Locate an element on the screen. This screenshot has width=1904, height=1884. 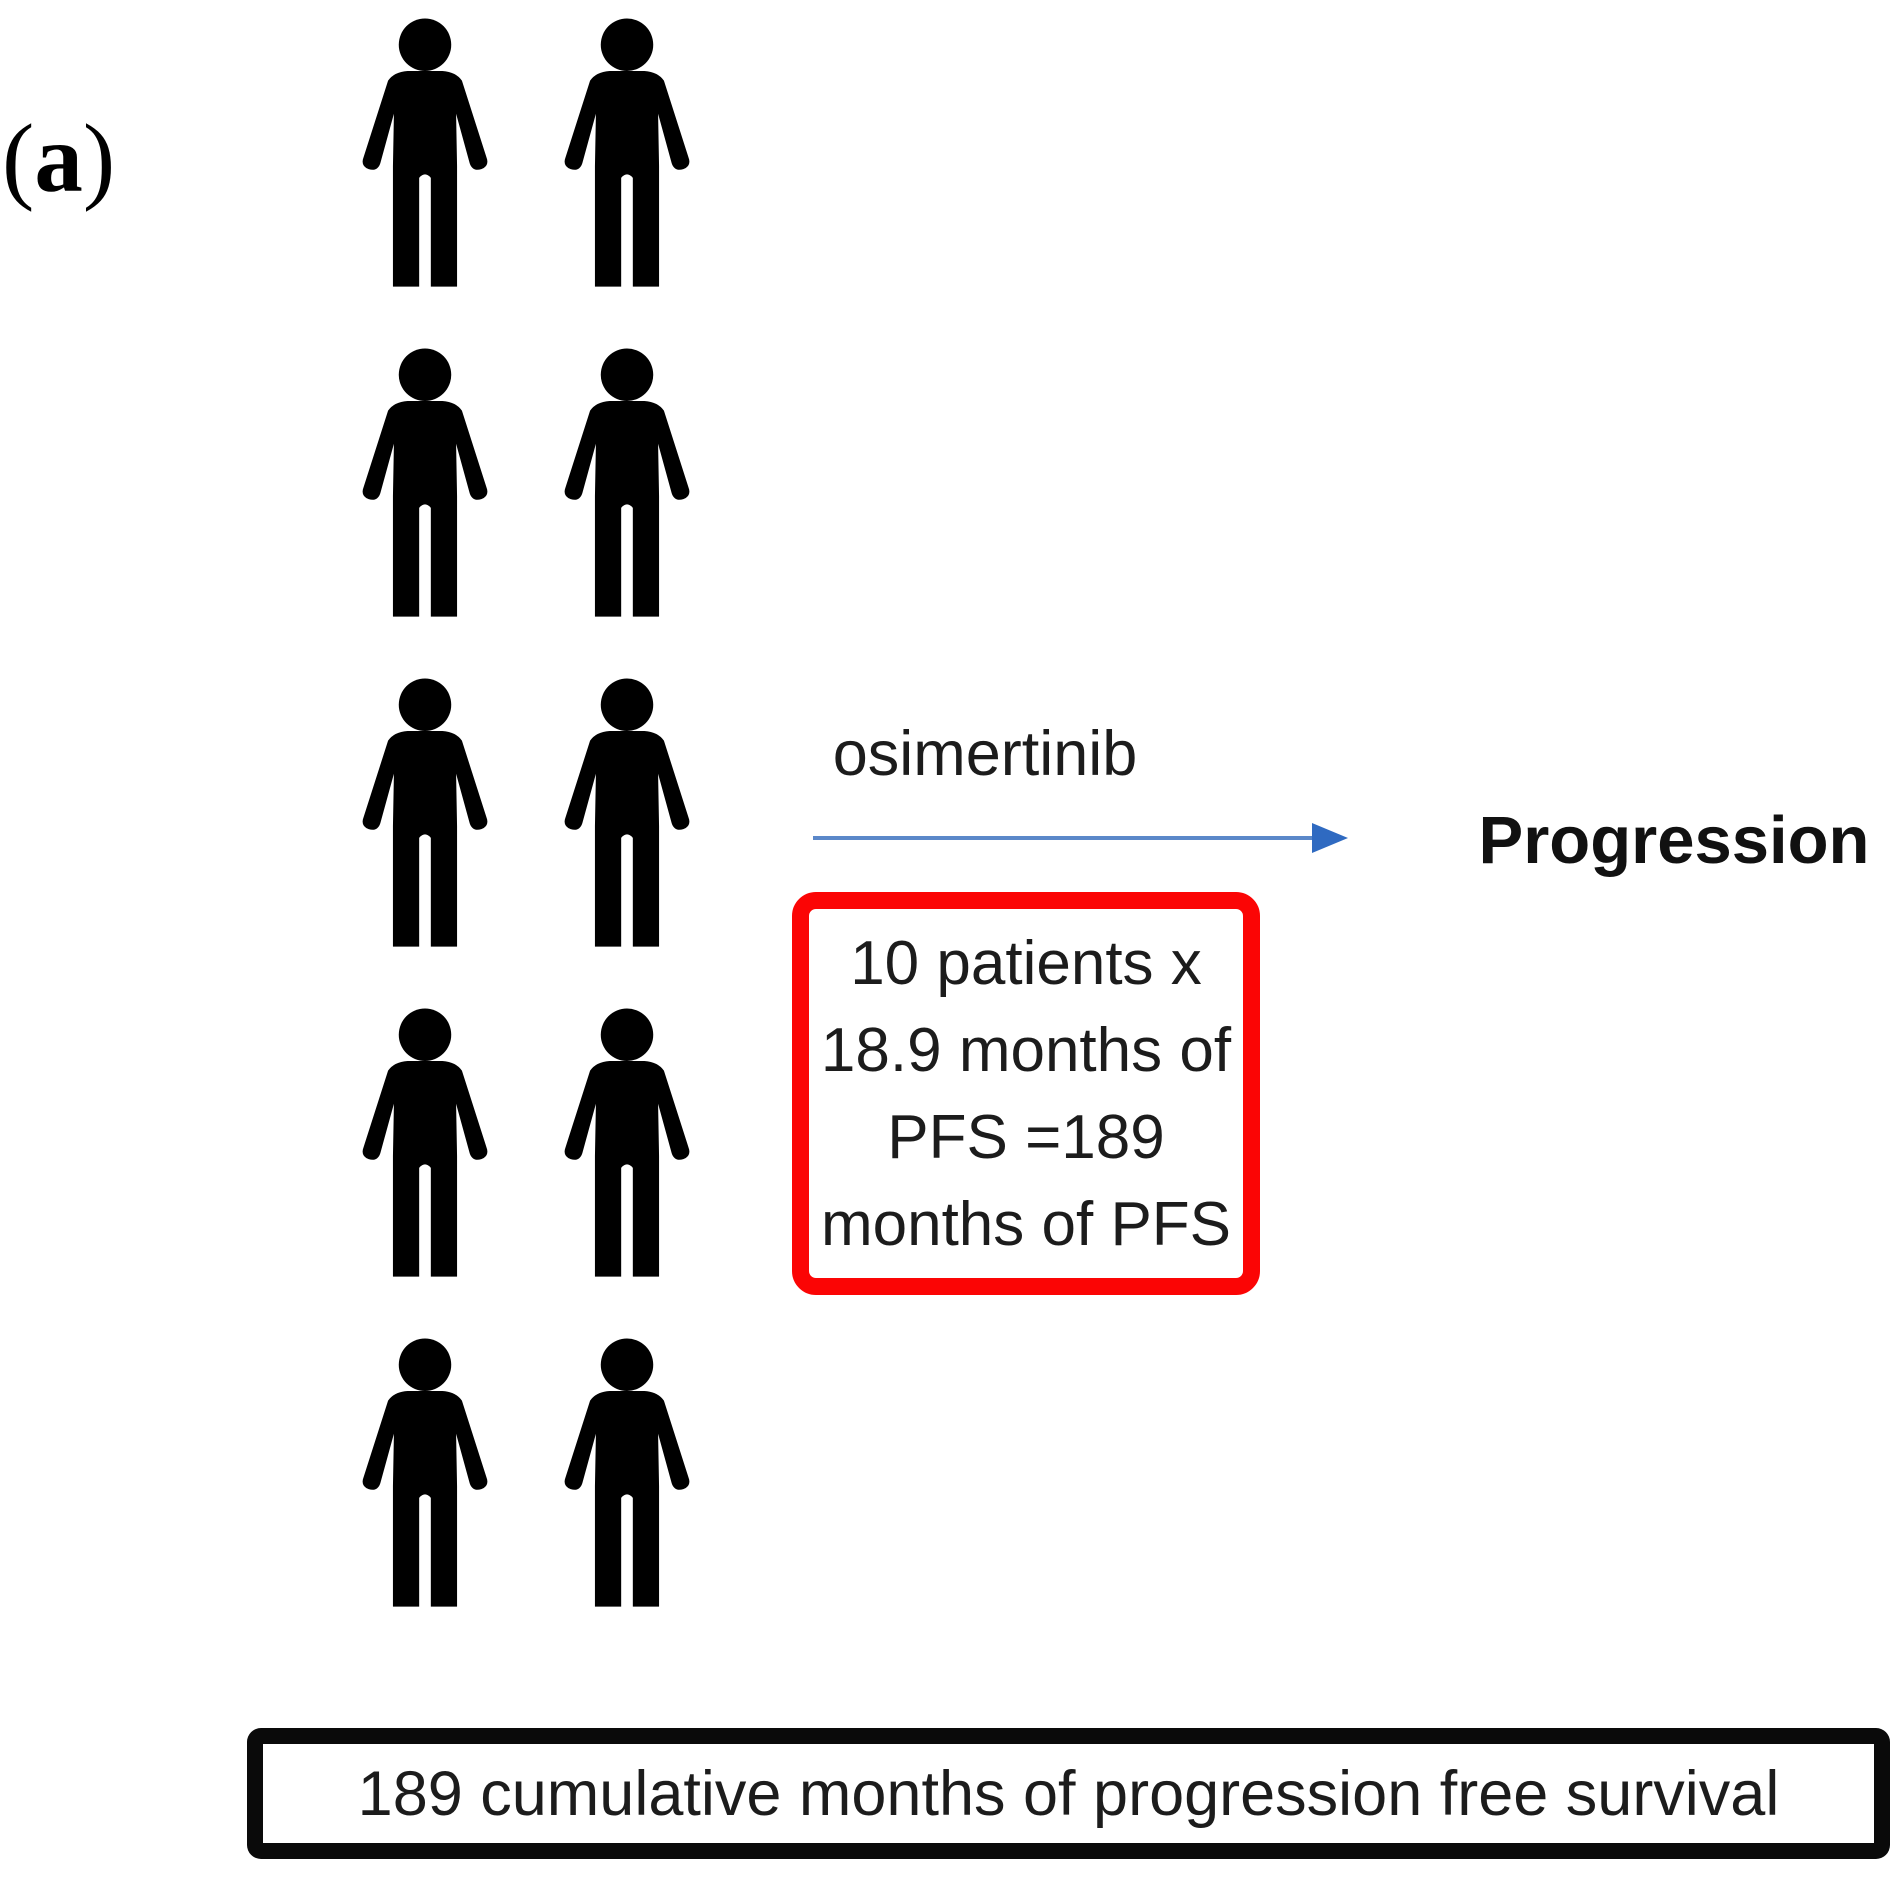
pfs-calc-line-1: 10 patients x is located at coordinates (1026, 963).